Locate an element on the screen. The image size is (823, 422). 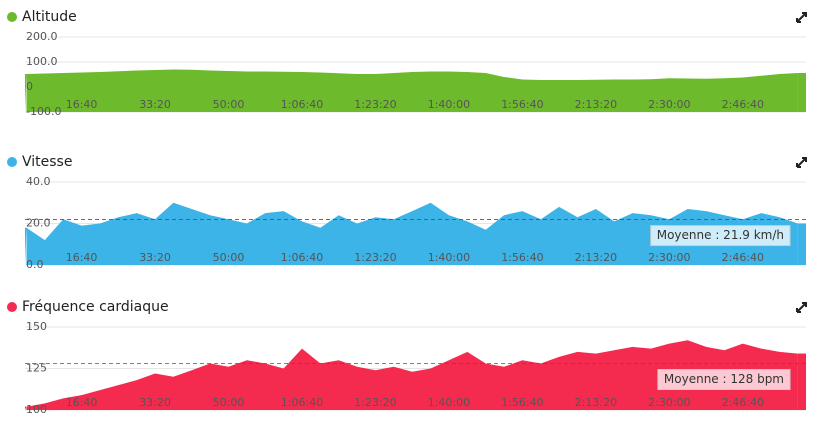
chart-title: Altitude is located at coordinates (49, 17).